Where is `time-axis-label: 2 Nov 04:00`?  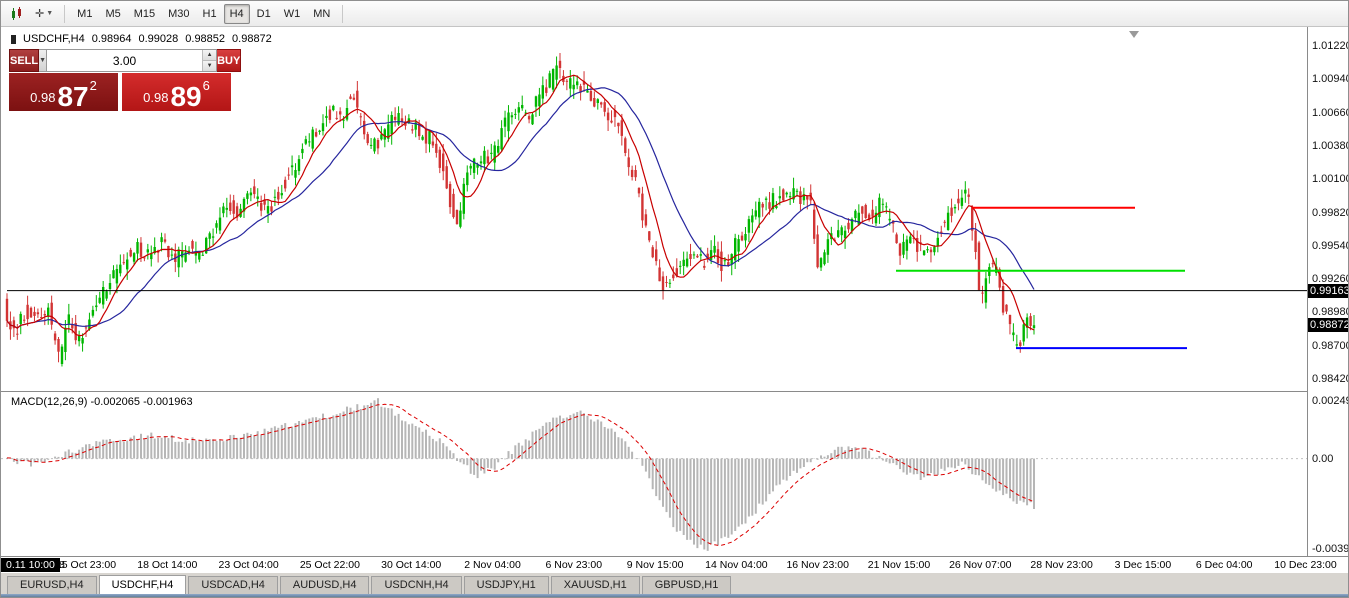
time-axis-label: 2 Nov 04:00 is located at coordinates (492, 565).